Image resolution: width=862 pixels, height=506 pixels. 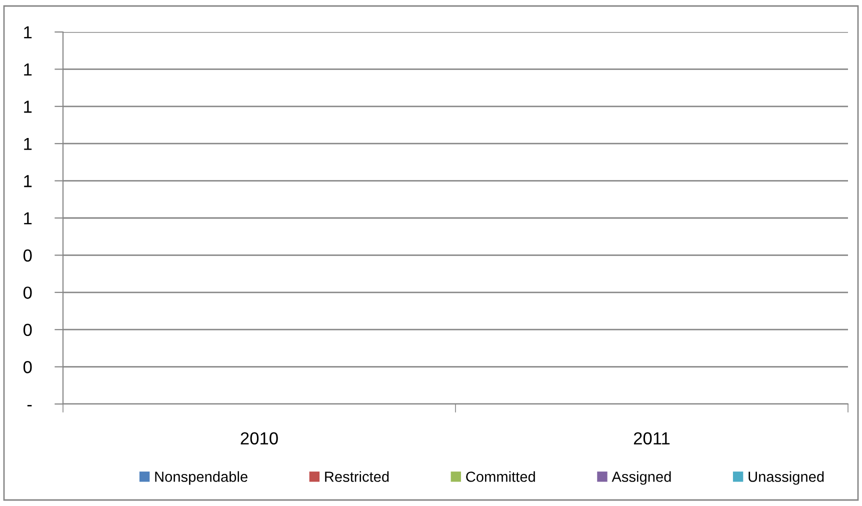 What do you see at coordinates (259, 438) in the screenshot?
I see `x-tick-label: 2010` at bounding box center [259, 438].